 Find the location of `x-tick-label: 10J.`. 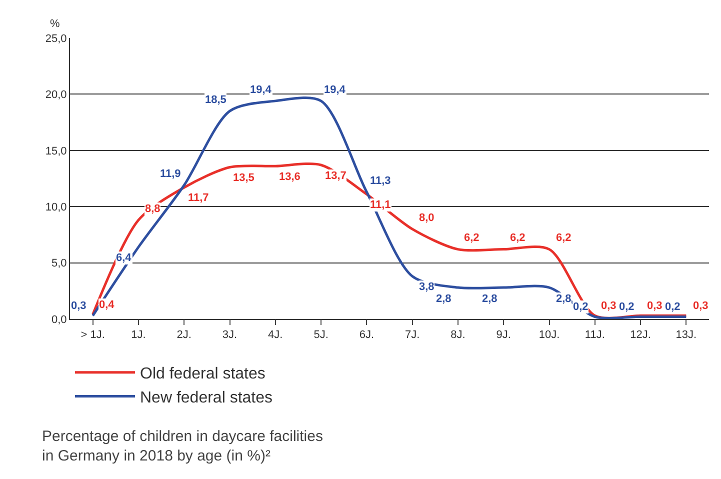

x-tick-label: 10J. is located at coordinates (549, 335).